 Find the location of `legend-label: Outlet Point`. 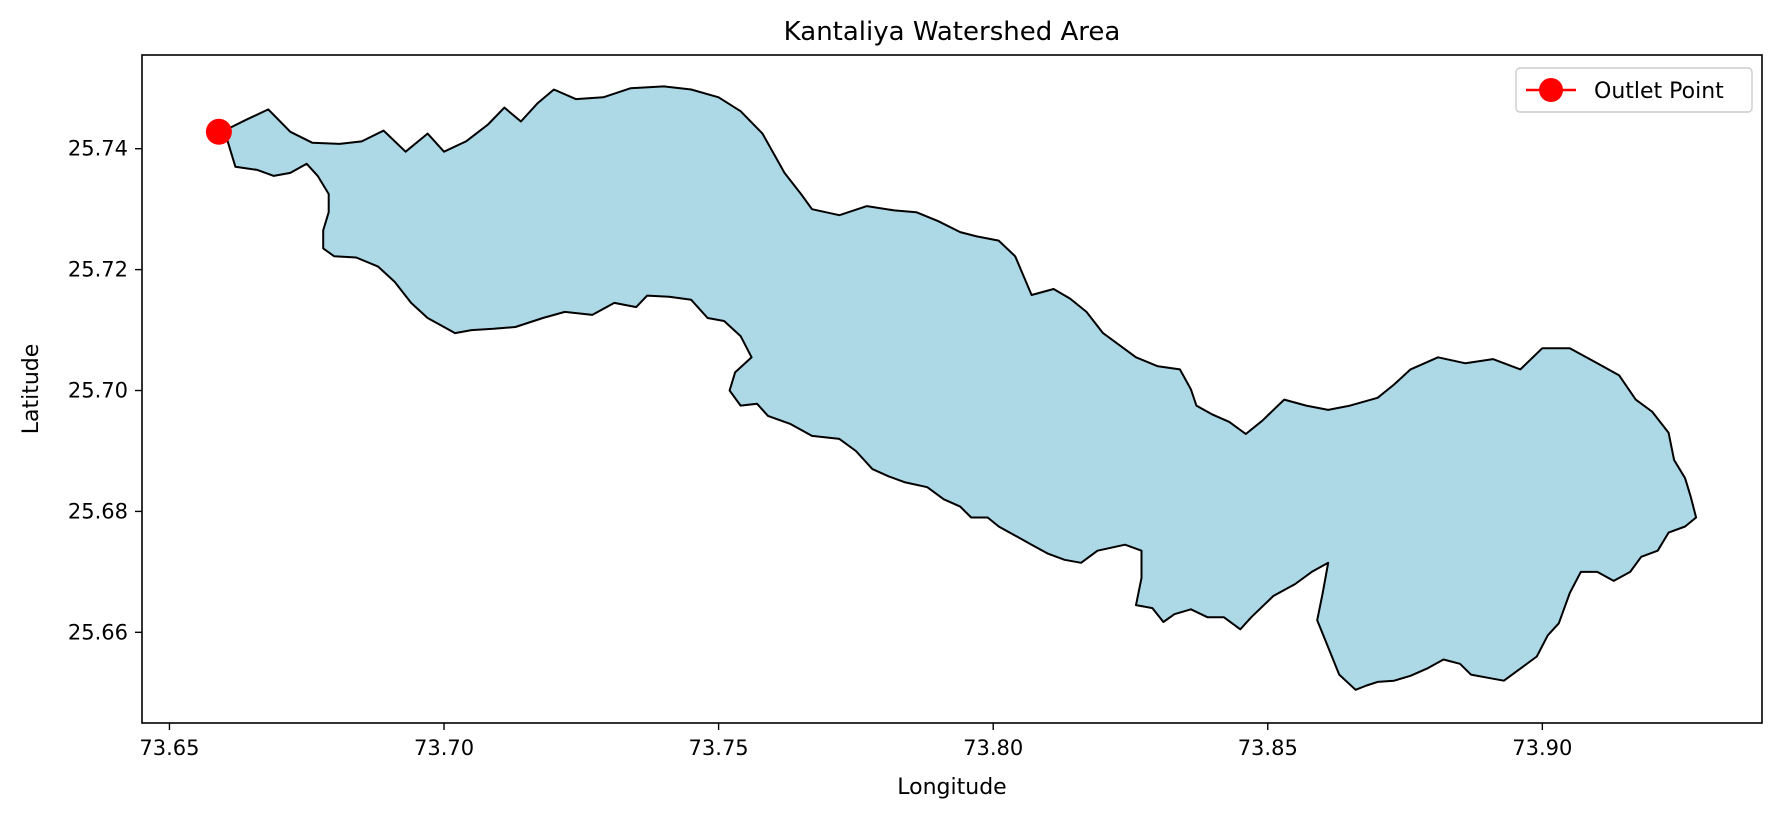

legend-label: Outlet Point is located at coordinates (1659, 91).